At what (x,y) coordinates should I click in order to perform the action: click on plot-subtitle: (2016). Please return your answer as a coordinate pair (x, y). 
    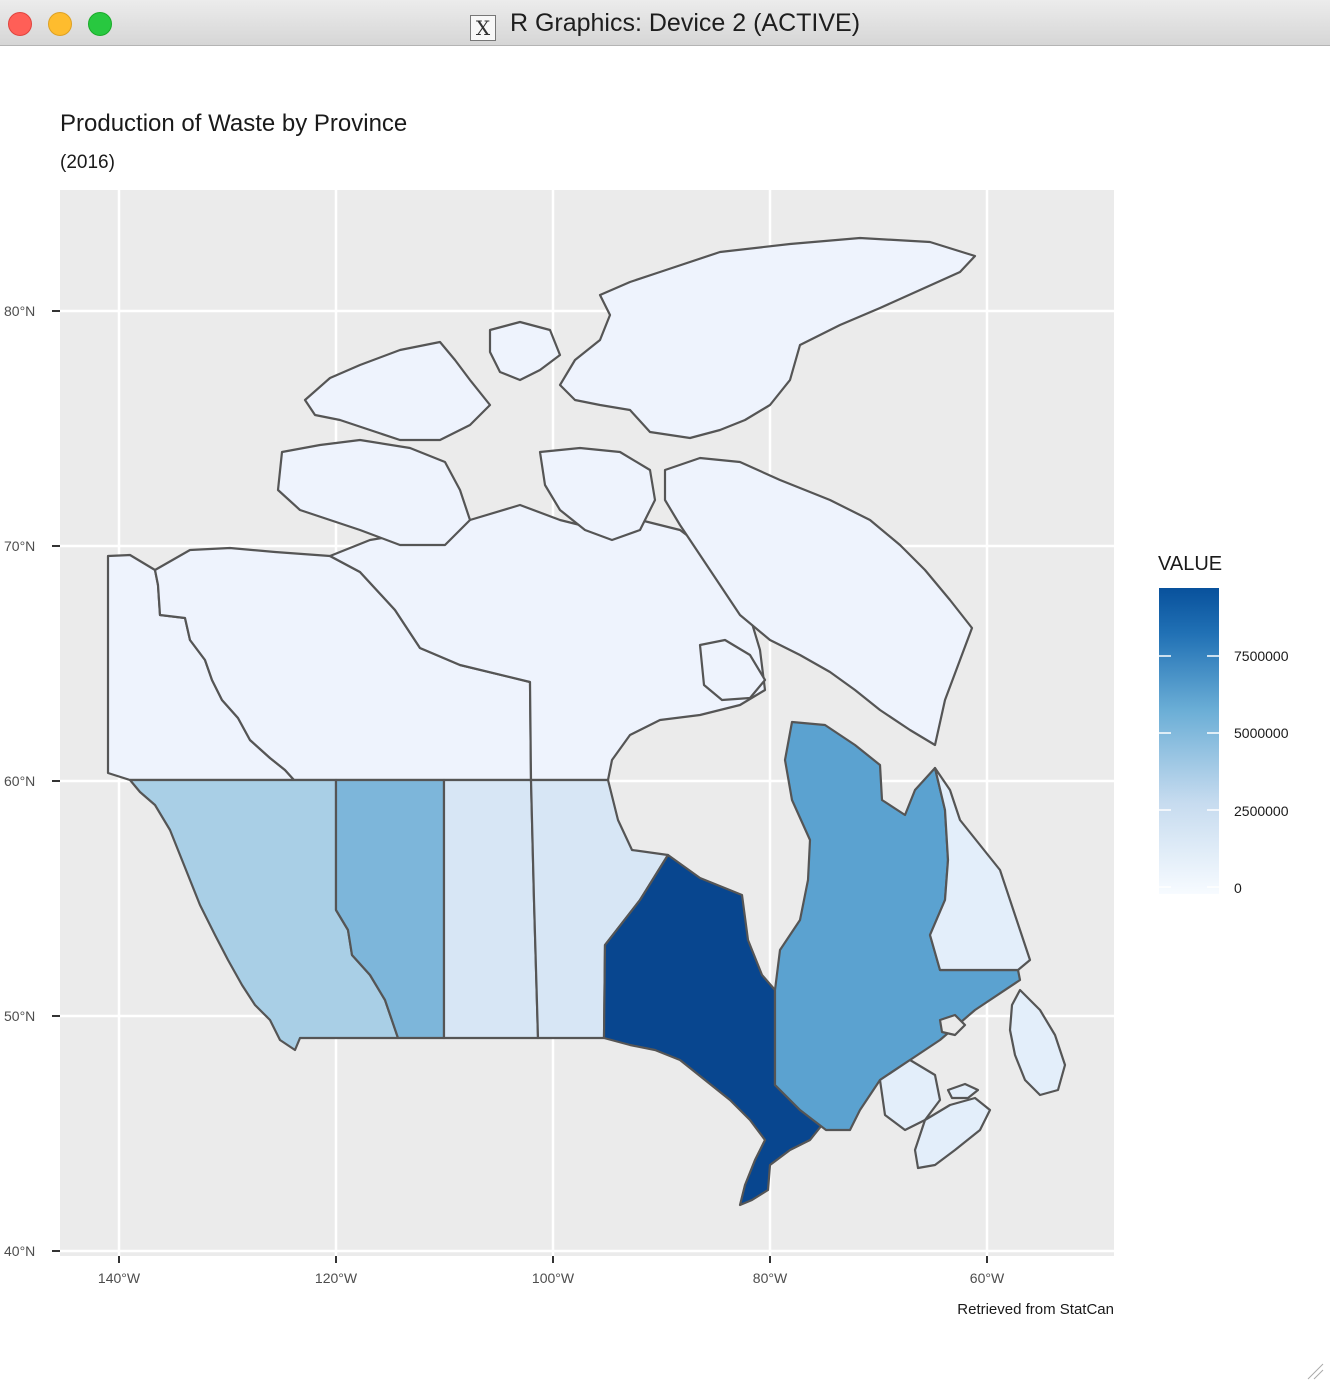
    Looking at the image, I should click on (87, 162).